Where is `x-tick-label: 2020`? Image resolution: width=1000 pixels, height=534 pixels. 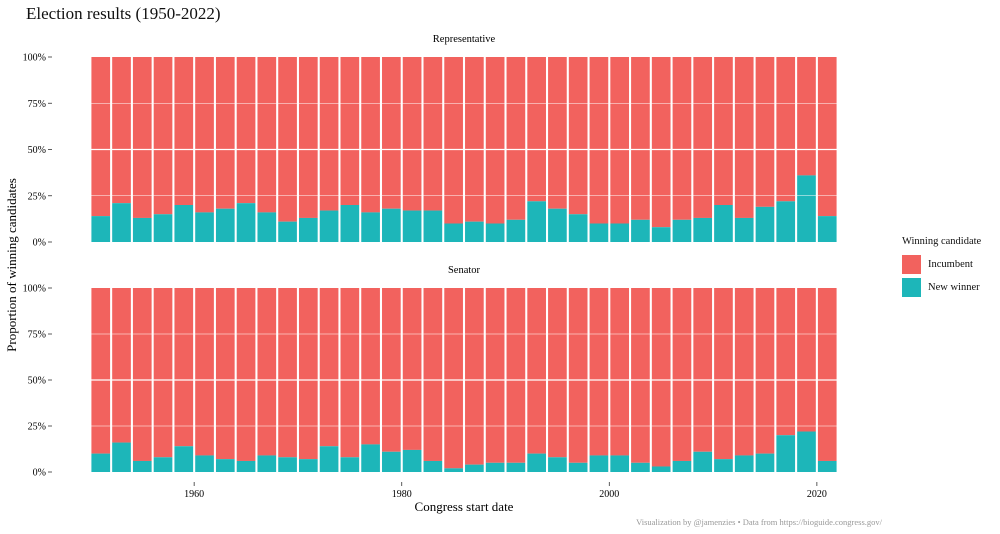
x-tick-label: 2020 is located at coordinates (817, 494).